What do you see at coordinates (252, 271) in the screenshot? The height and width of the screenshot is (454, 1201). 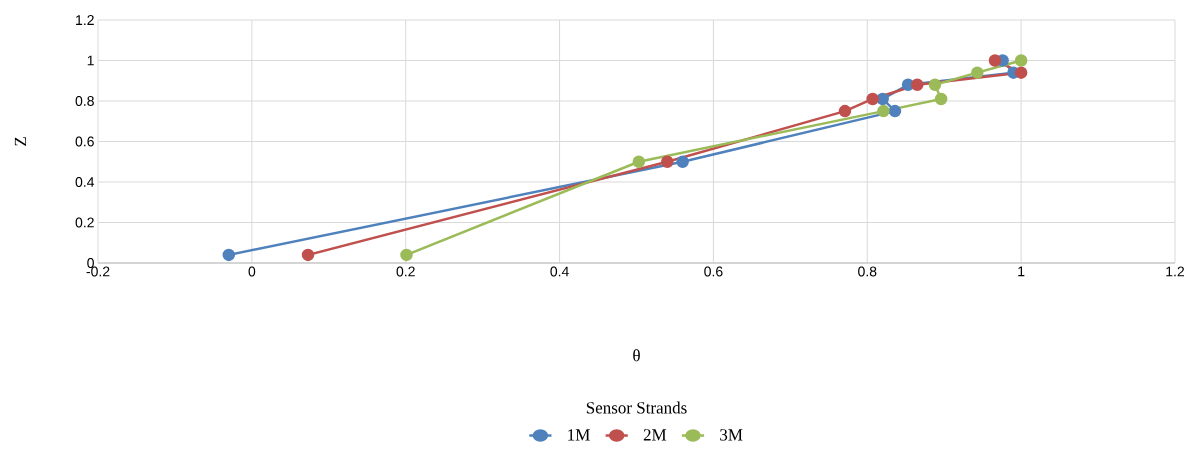 I see `x-tick-label: 0` at bounding box center [252, 271].